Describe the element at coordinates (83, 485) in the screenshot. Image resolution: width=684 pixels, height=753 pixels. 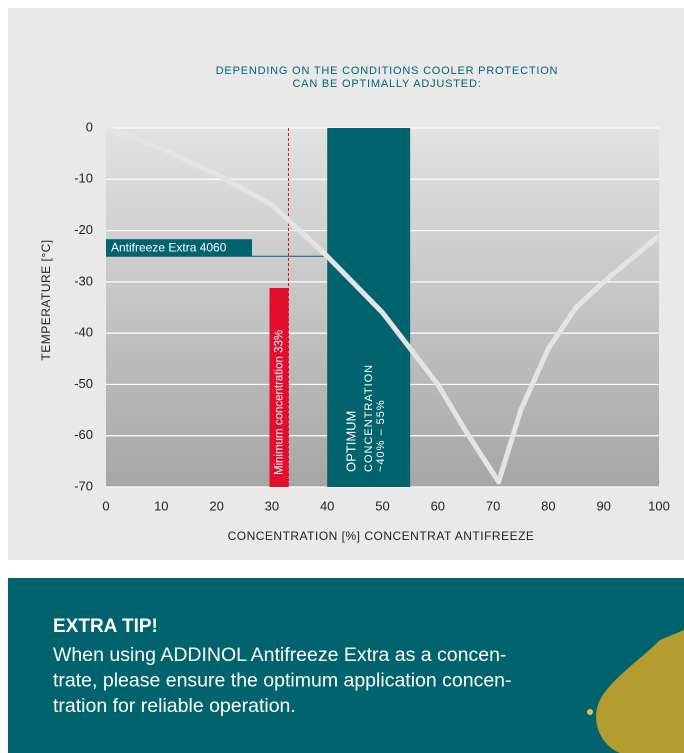
I see `y-tick-label: -70` at that location.